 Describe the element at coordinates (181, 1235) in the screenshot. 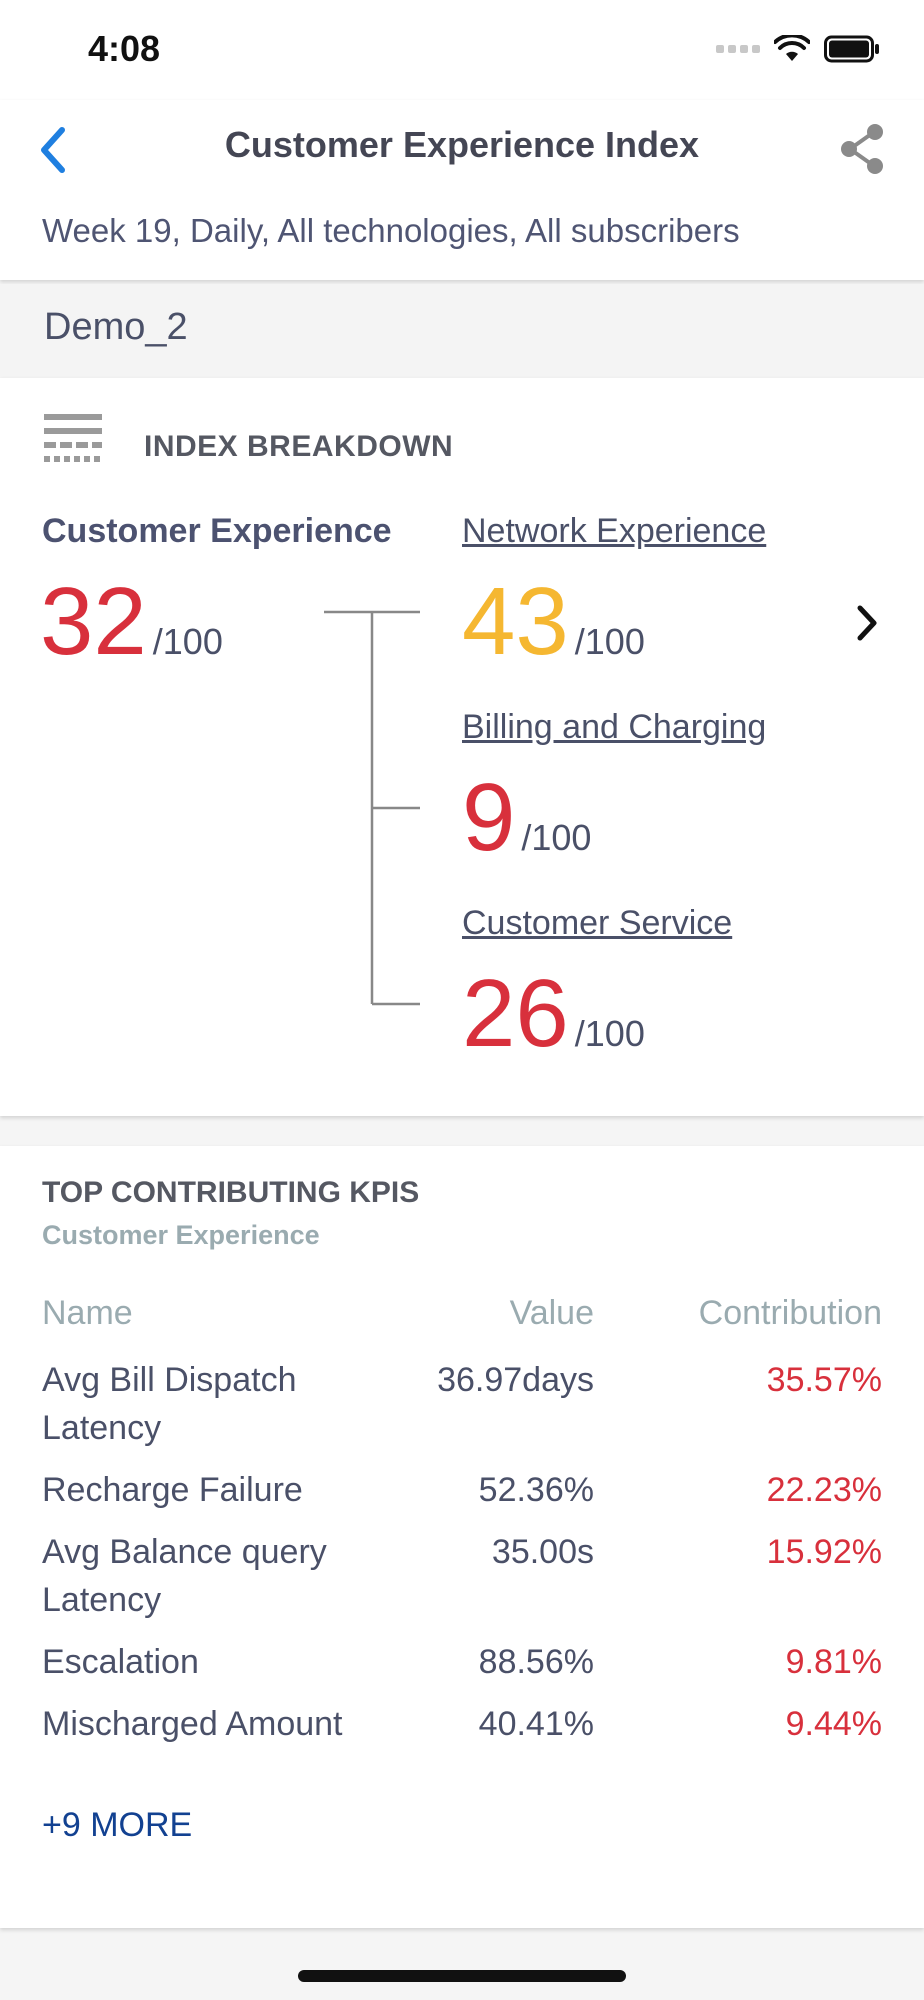

I see `kpis-subheading: Customer Experience` at that location.